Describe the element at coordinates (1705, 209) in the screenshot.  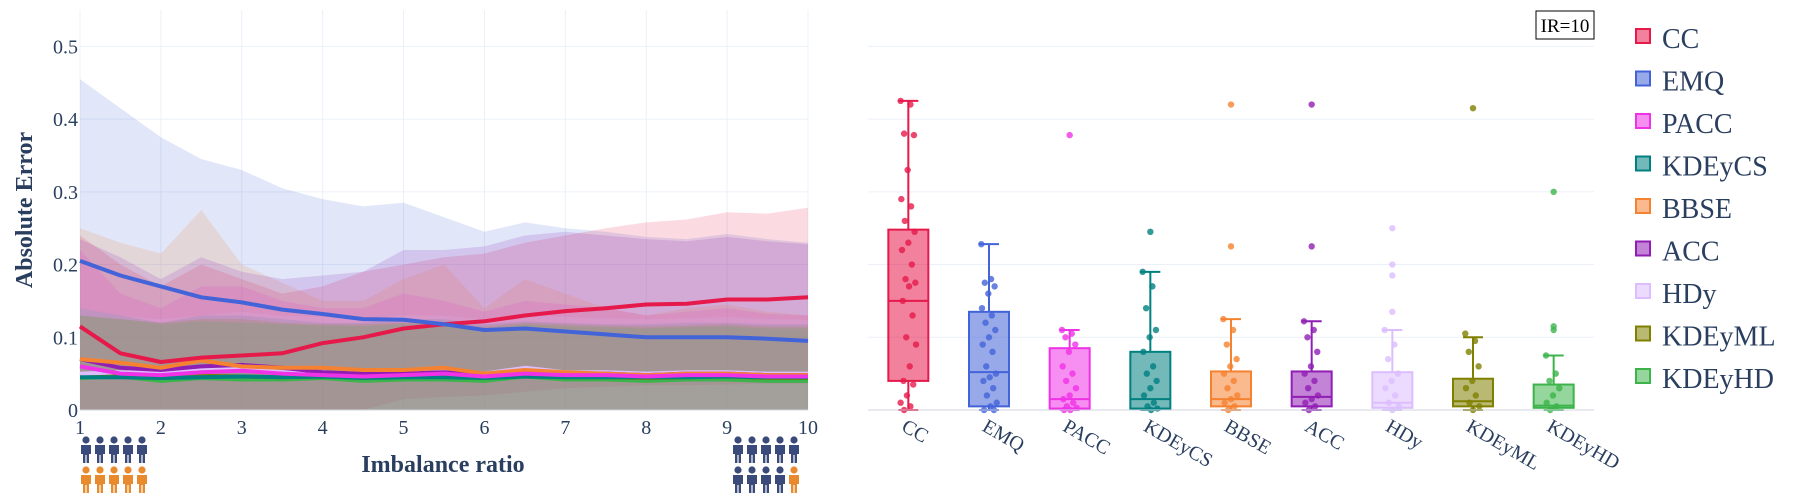
I see `legend: CC EMQ PACC KDEyCS BBSE ACC HDy KDEyML KDEyHD` at that location.